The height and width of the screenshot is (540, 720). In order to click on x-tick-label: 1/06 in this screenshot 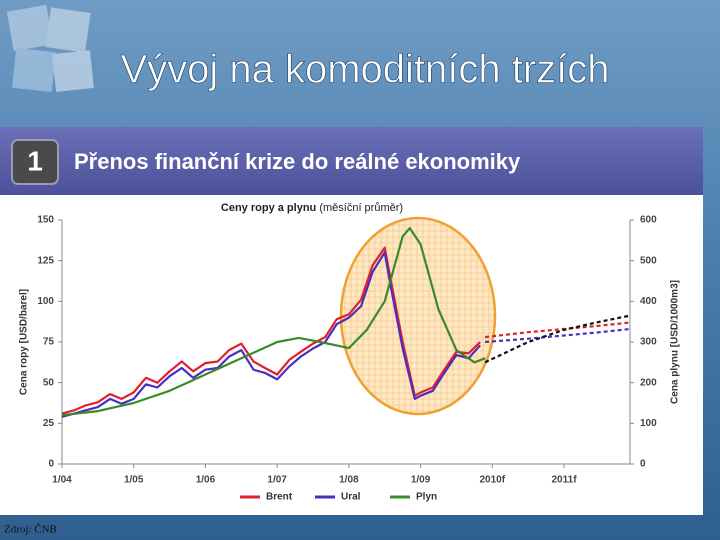, I will do `click(206, 480)`.